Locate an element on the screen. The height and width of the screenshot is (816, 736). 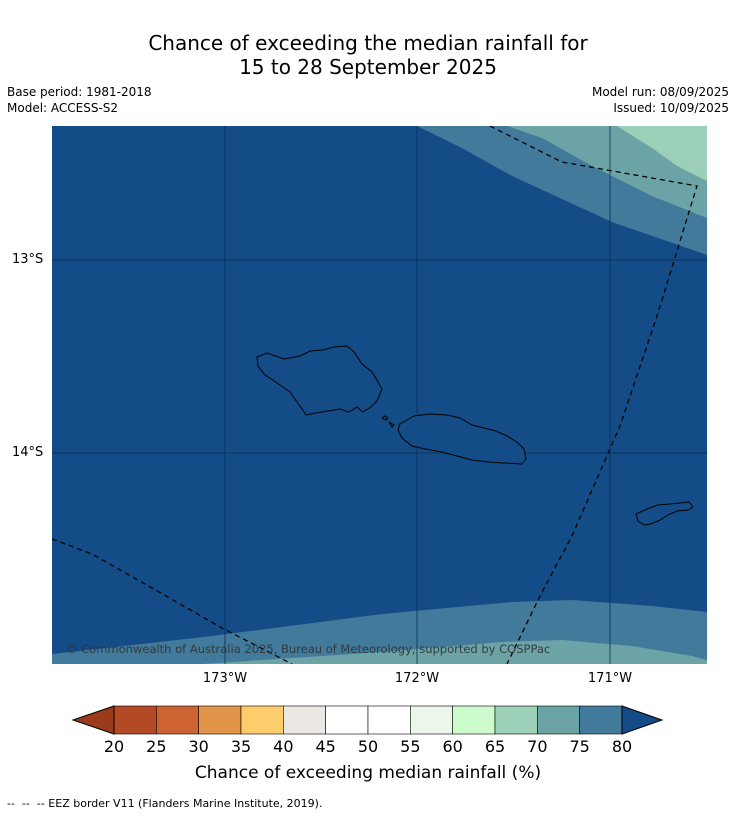
island-tutuila is located at coordinates (664, 513).